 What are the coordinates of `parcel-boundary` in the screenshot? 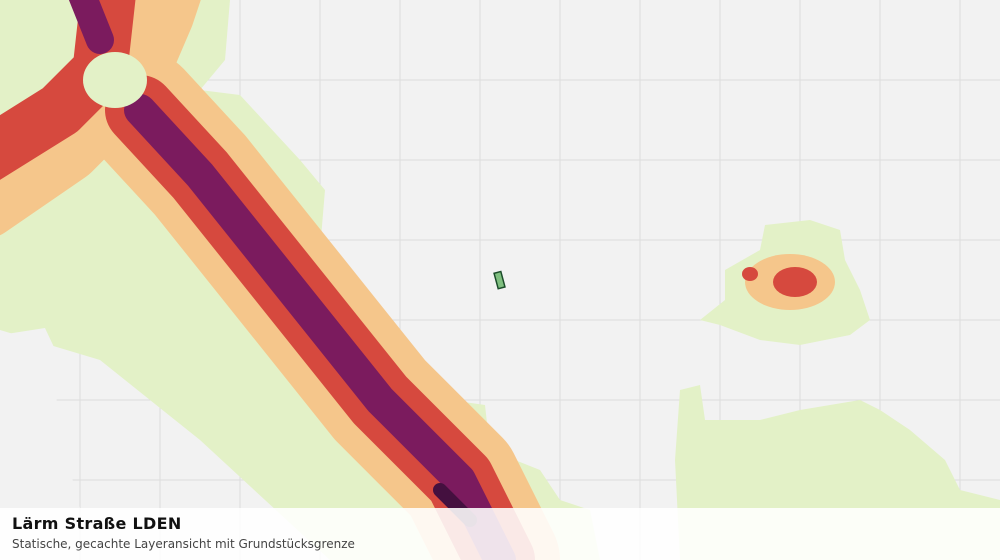 It's located at (499, 280).